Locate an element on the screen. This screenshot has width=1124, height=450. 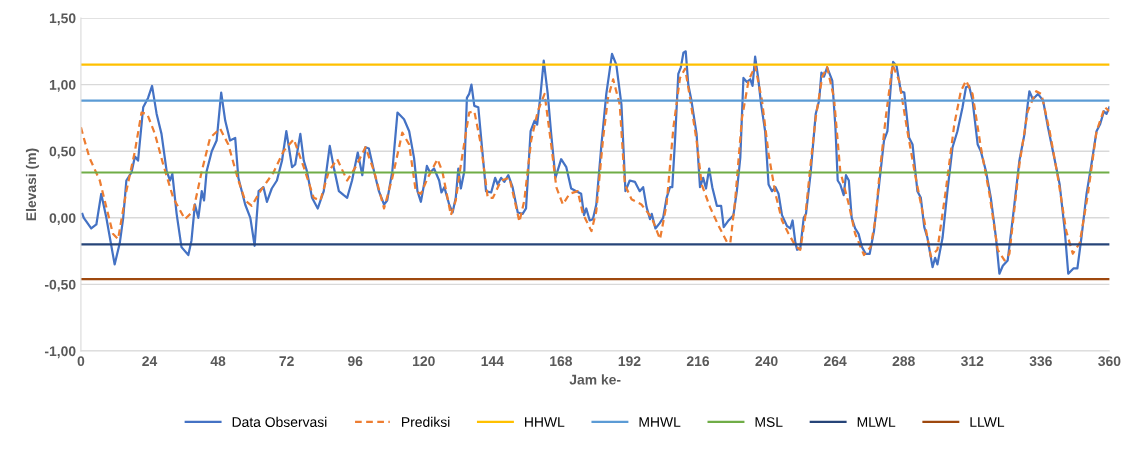
x-tick-label: 24 is located at coordinates (150, 361).